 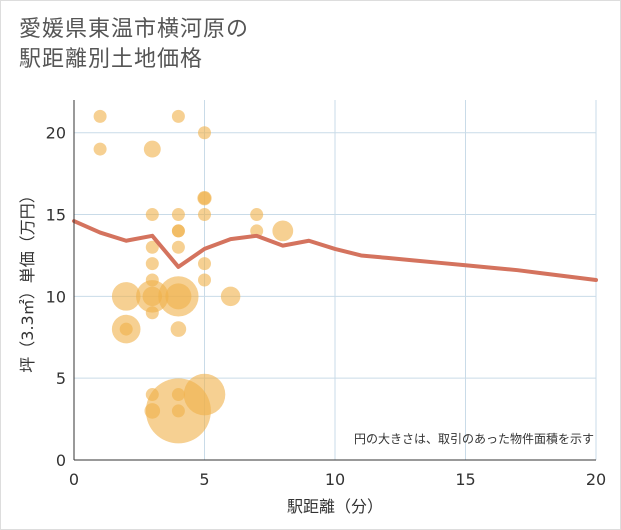 I want to click on x-tick-label: 15, so click(x=465, y=479).